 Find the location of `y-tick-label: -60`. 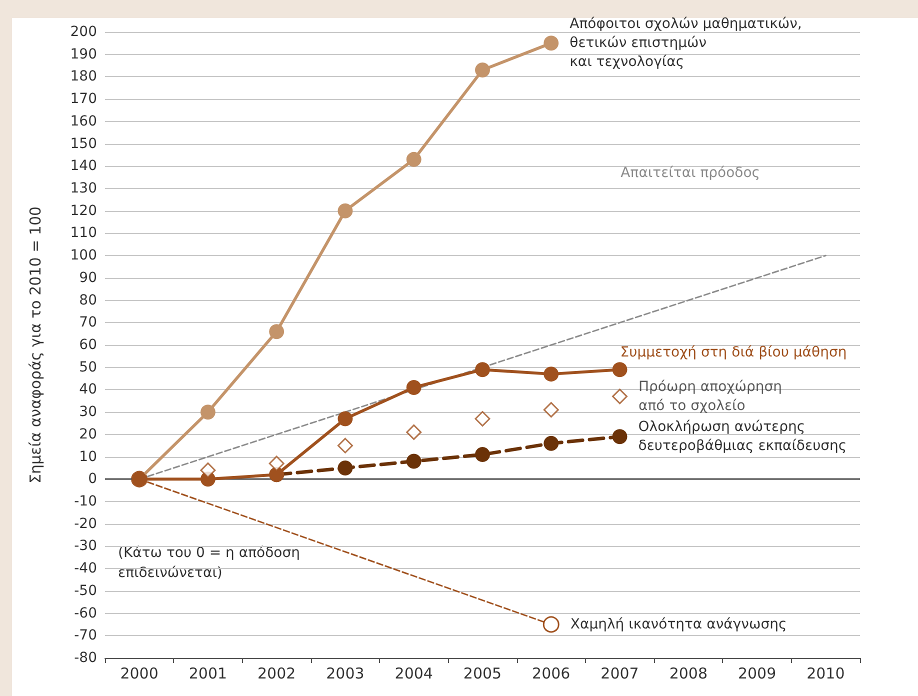

y-tick-label: -60 is located at coordinates (85, 613).